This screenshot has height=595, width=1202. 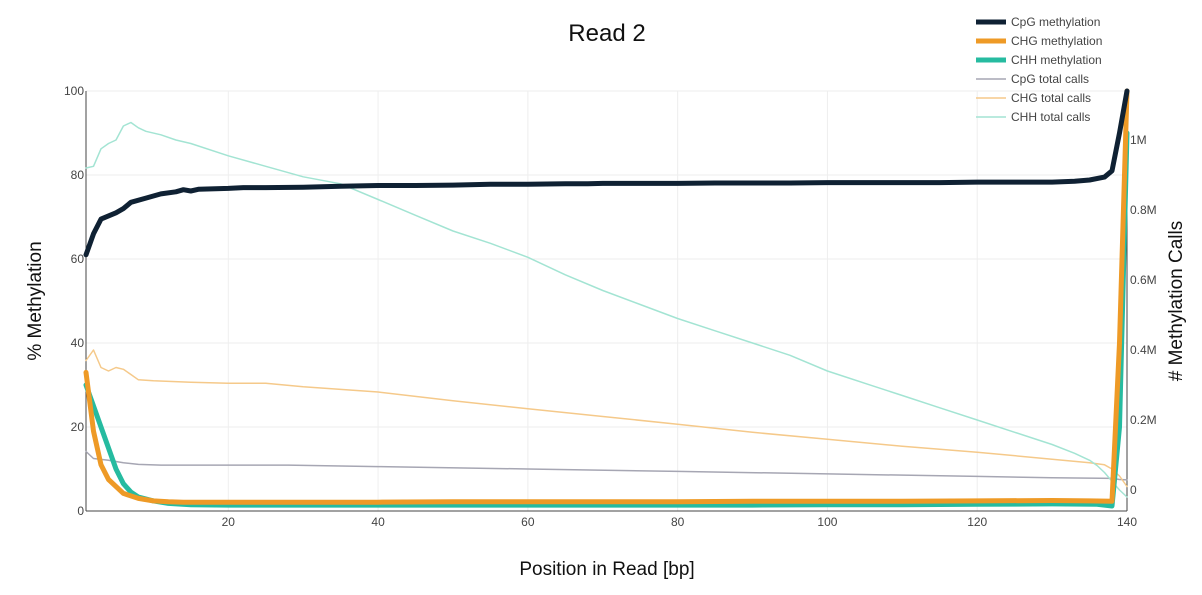 I want to click on legend-label-chg-total-calls: CHG total calls, so click(x=1051, y=98).